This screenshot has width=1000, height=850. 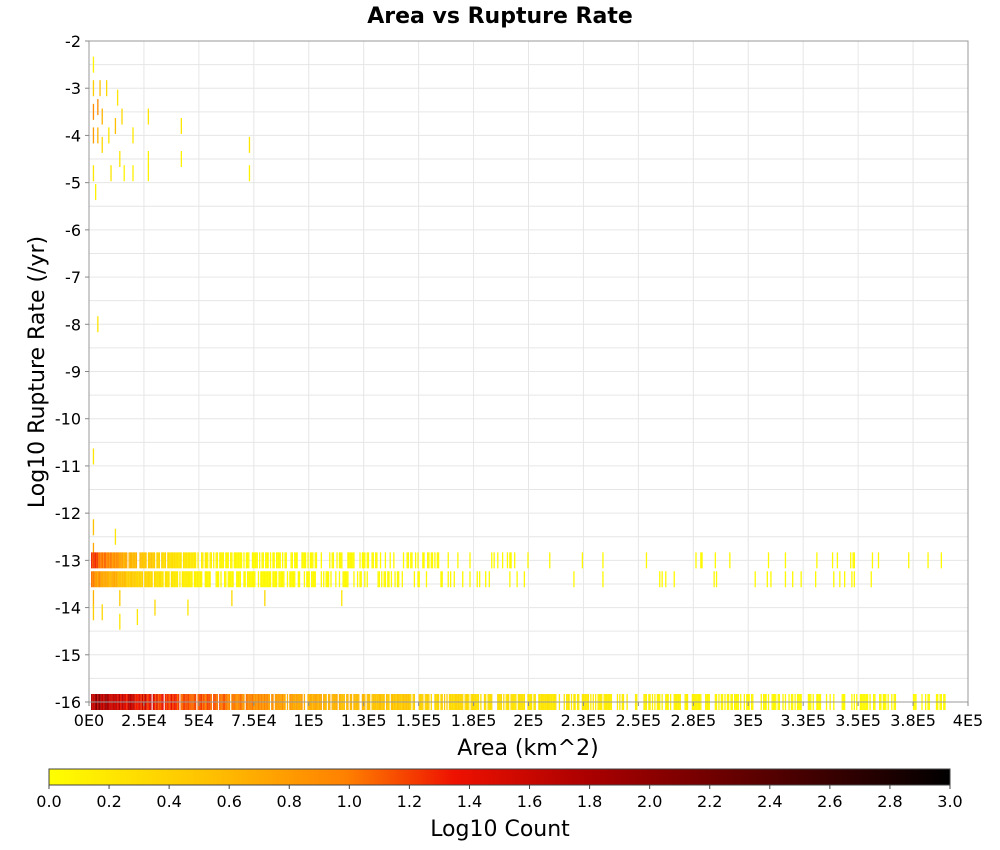 I want to click on y-tick-label: -2, so click(x=73, y=41).